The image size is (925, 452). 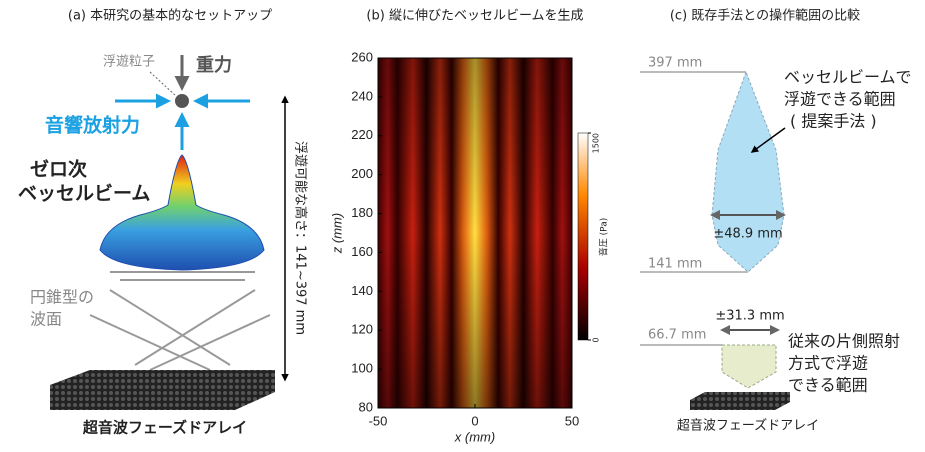 I want to click on wavefront-label: 波面, so click(x=46, y=319).